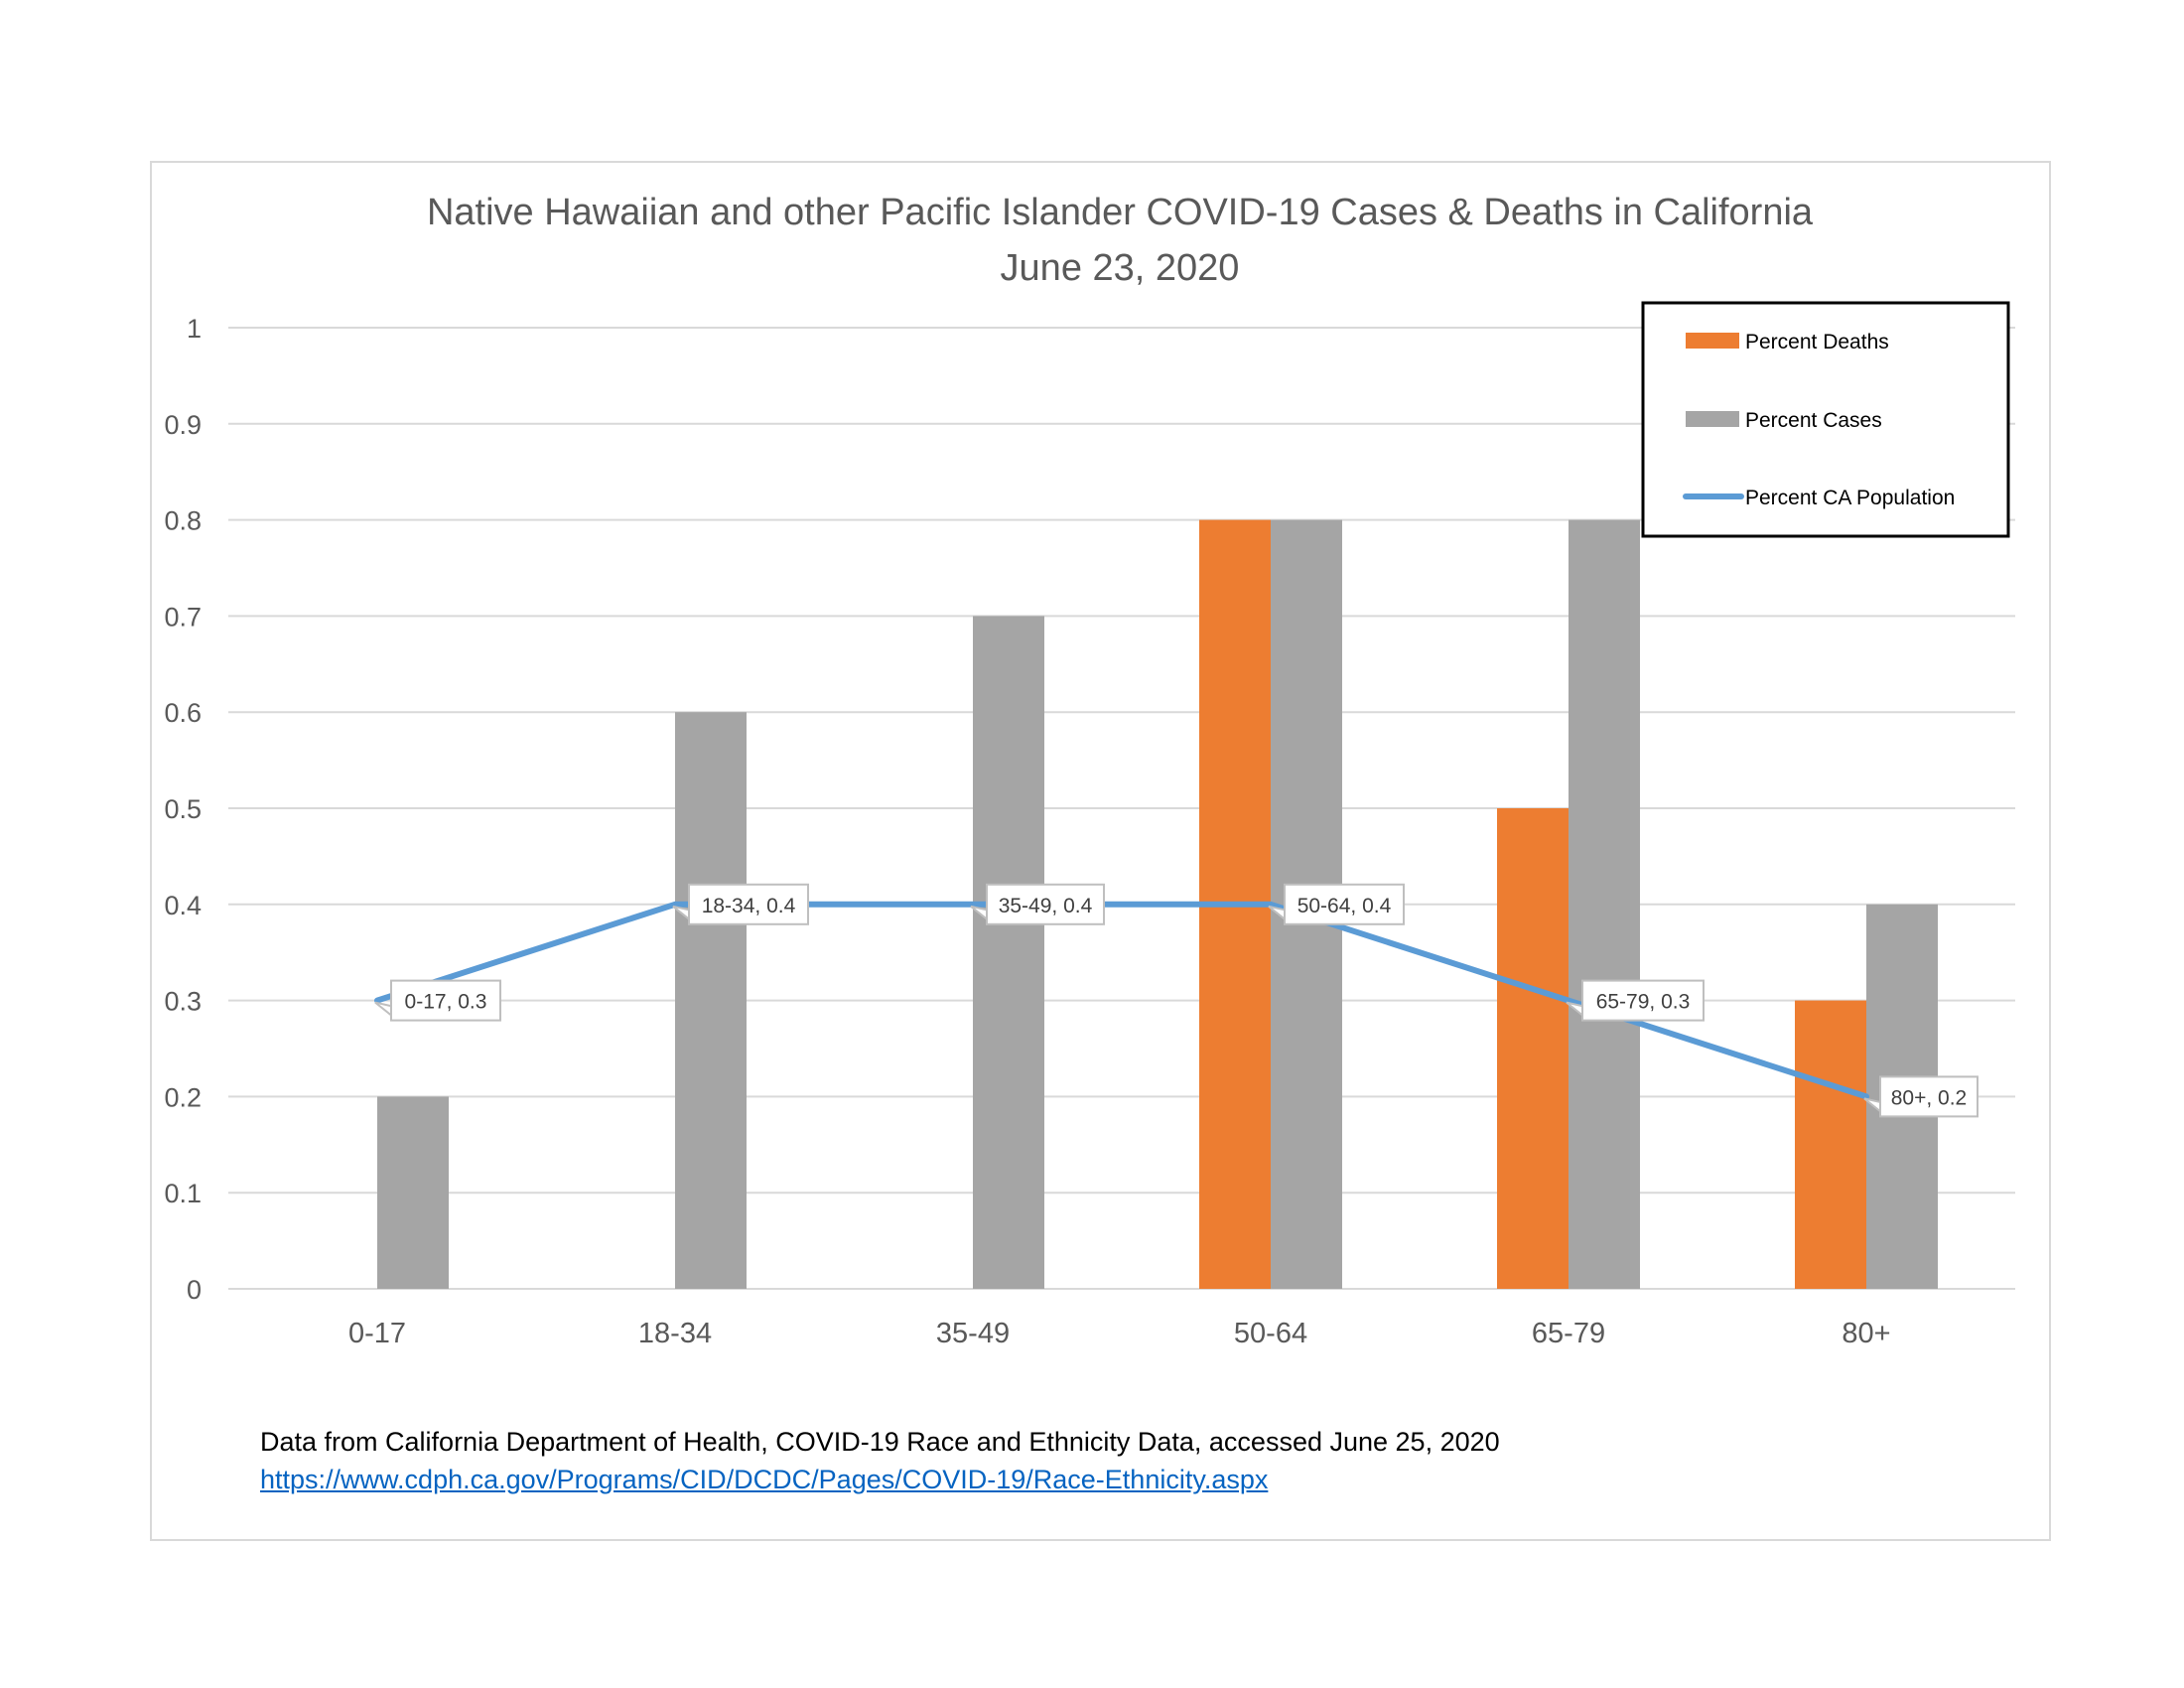 Image resolution: width=2184 pixels, height=1688 pixels. I want to click on y-tick-label: 0.6, so click(183, 713).